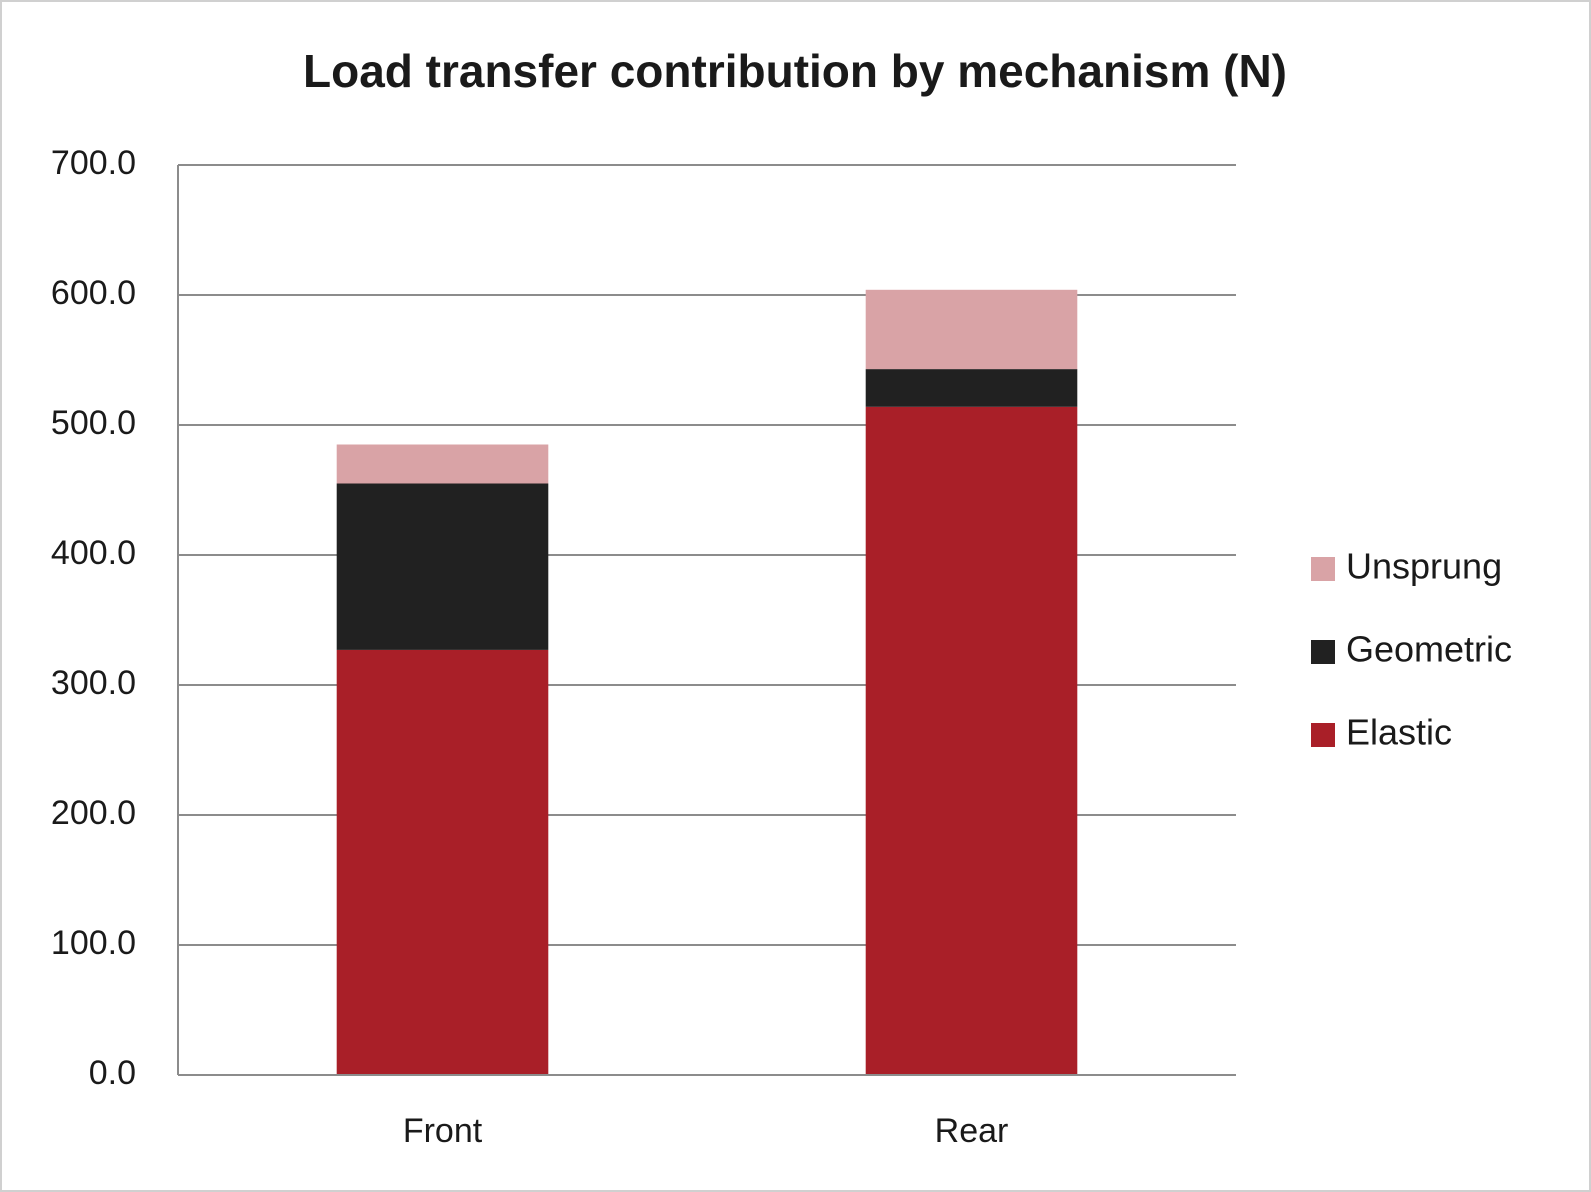 This screenshot has height=1192, width=1591. Describe the element at coordinates (93, 163) in the screenshot. I see `y-tick-label: 700.0` at that location.